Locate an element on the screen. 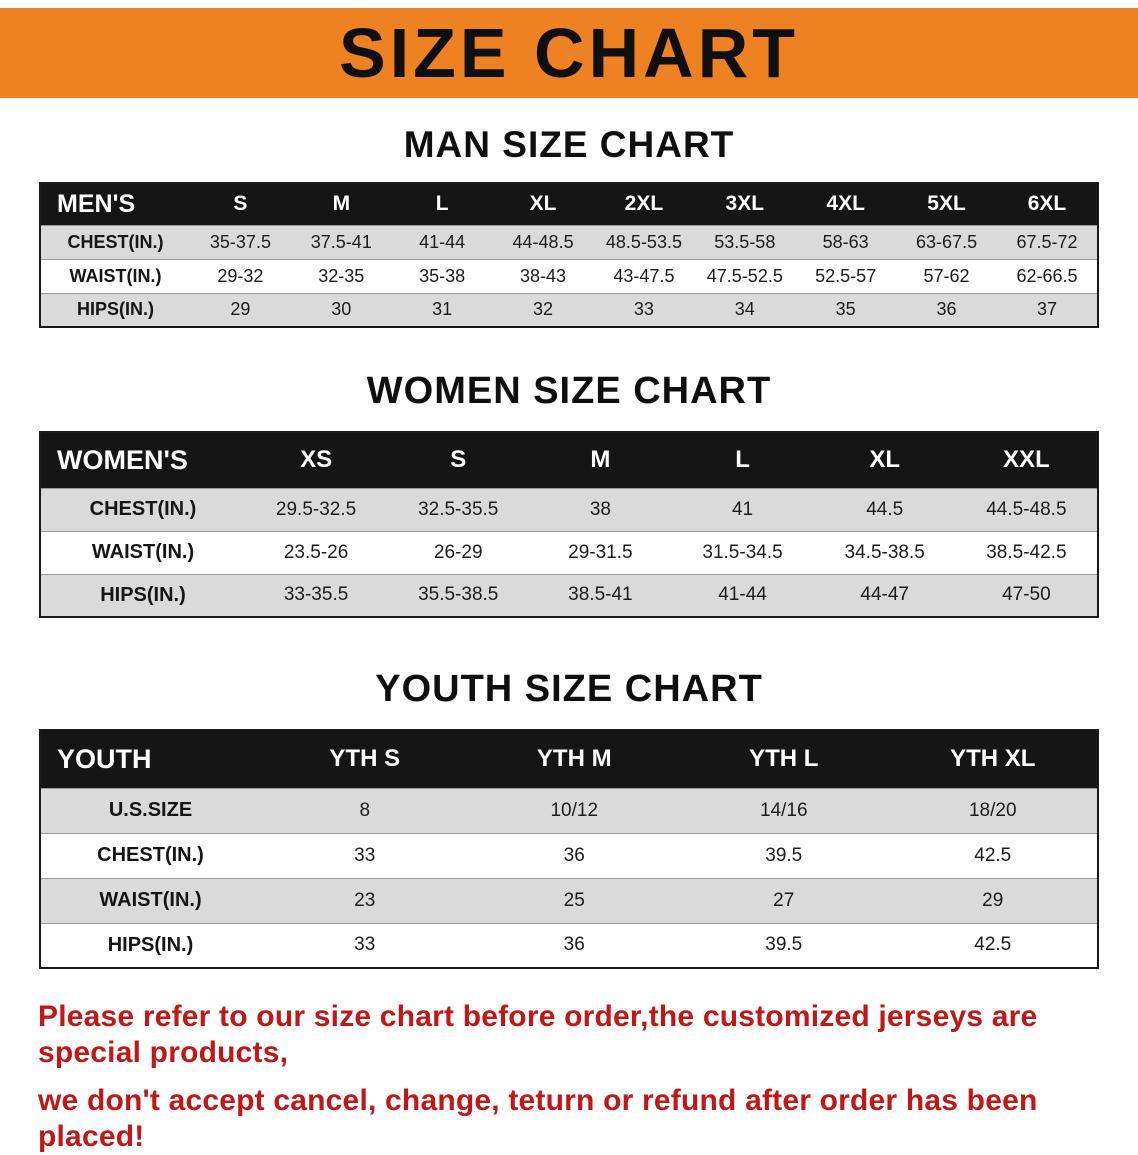 The width and height of the screenshot is (1138, 1155). youth-section-title: YOUTH SIZE CHART is located at coordinates (569, 689).